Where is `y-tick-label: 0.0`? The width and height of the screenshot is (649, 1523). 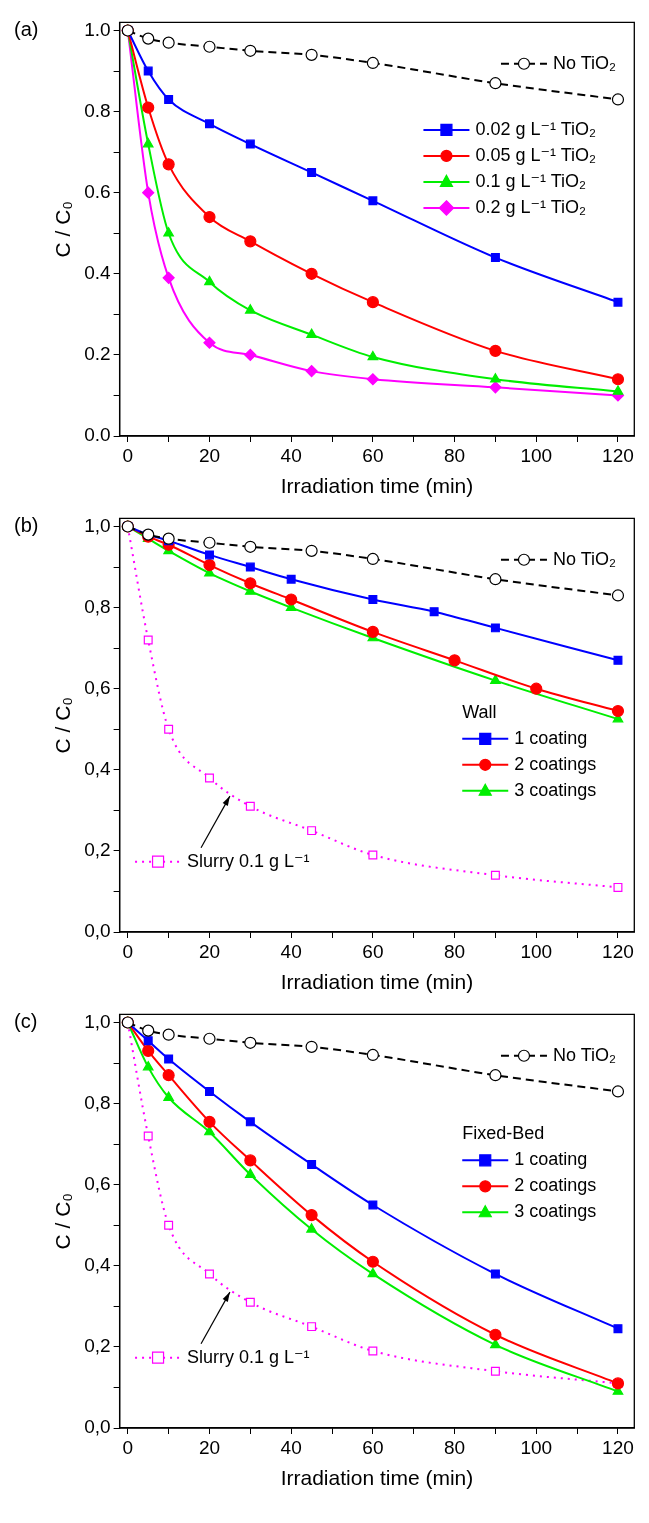 y-tick-label: 0.0 is located at coordinates (97, 435).